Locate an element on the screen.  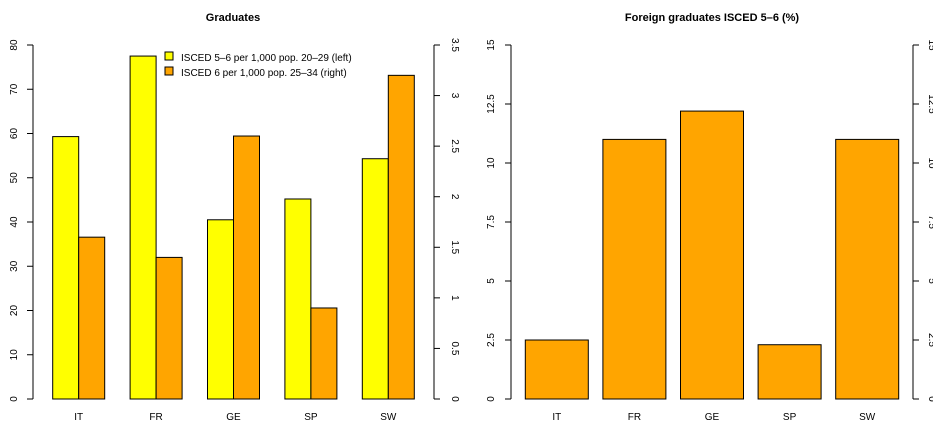
y-right-tick-label: 5 is located at coordinates (929, 281).